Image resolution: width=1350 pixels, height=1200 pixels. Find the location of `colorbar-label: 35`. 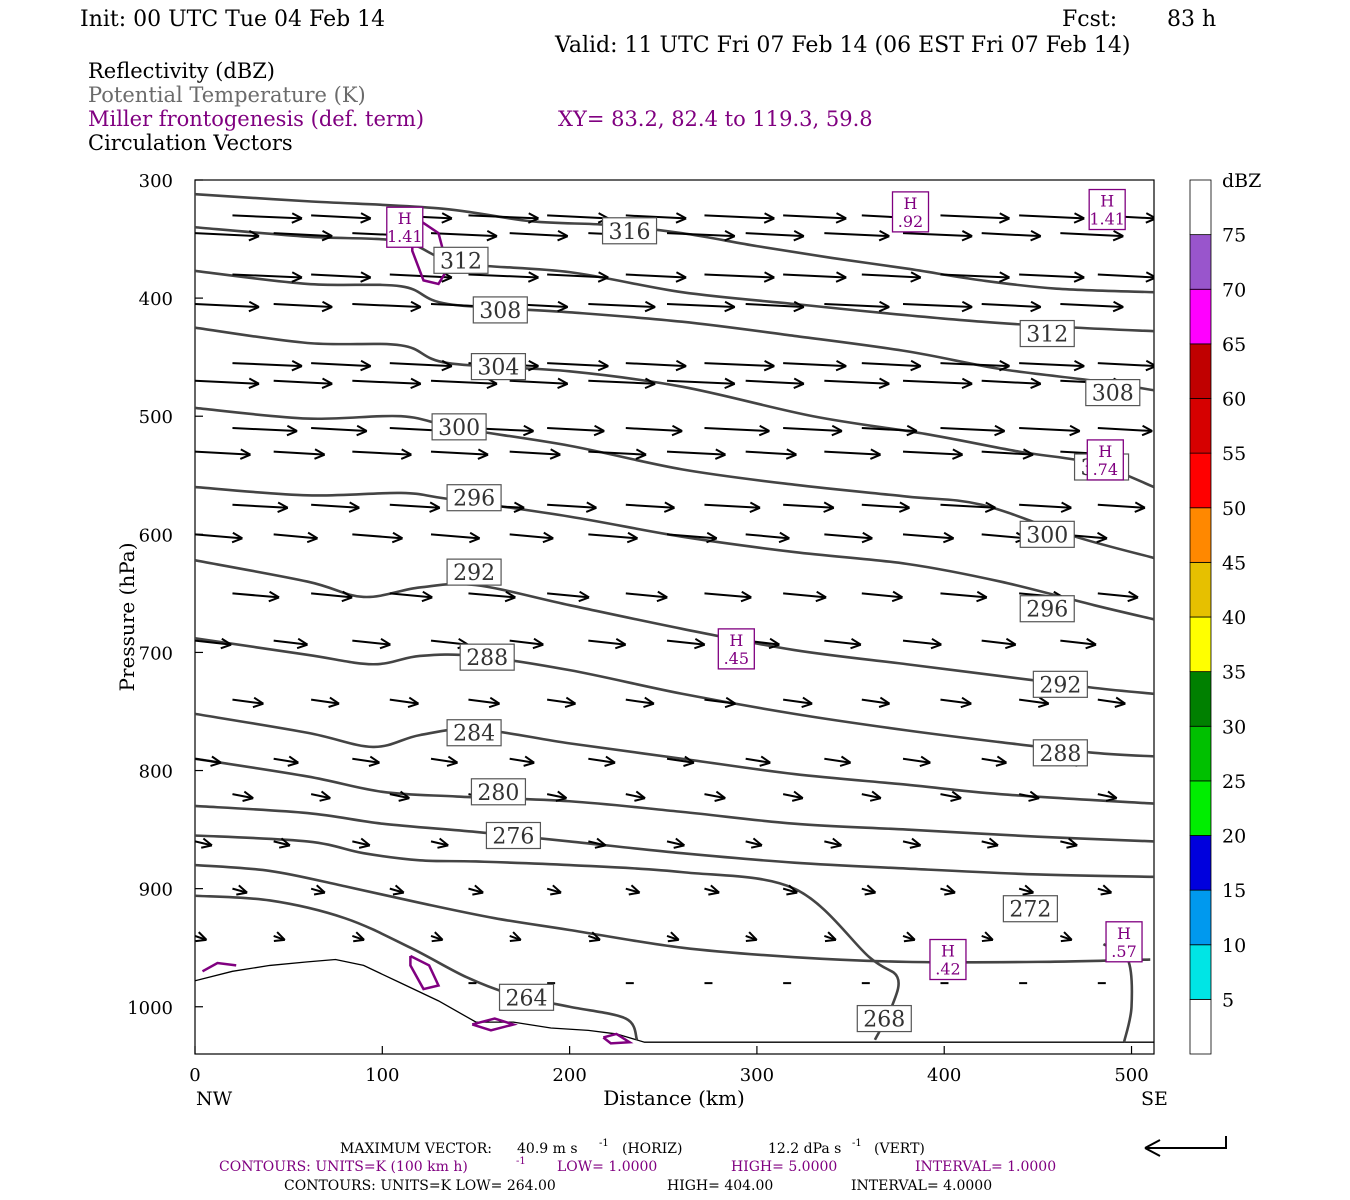

colorbar-label: 35 is located at coordinates (1234, 673).